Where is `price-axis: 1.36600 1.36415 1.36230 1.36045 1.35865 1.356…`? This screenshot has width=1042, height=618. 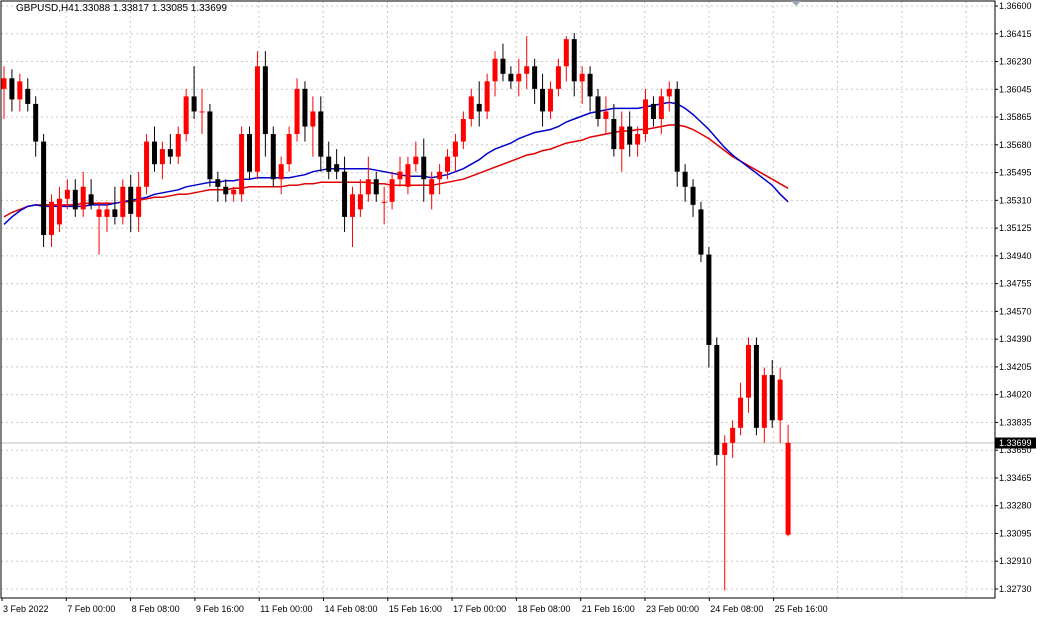
price-axis: 1.36600 1.36415 1.36230 1.36045 1.35865 1.356… is located at coordinates (1013, 297).